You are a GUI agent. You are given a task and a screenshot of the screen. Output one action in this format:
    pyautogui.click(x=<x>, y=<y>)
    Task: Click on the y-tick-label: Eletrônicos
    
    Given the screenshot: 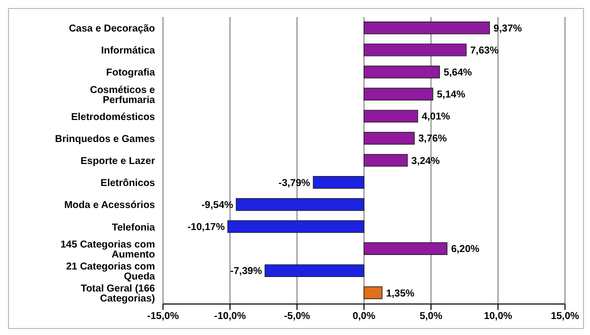 What is the action you would take?
    pyautogui.click(x=128, y=184)
    